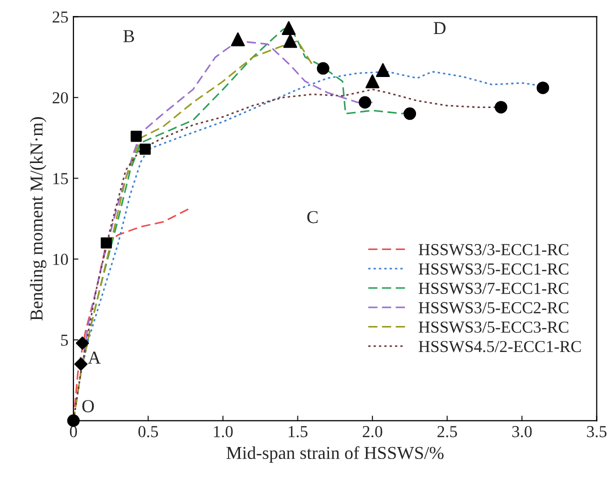  I want to click on legend-label: HSSWS3/5-ECC1-RC, so click(493, 269).